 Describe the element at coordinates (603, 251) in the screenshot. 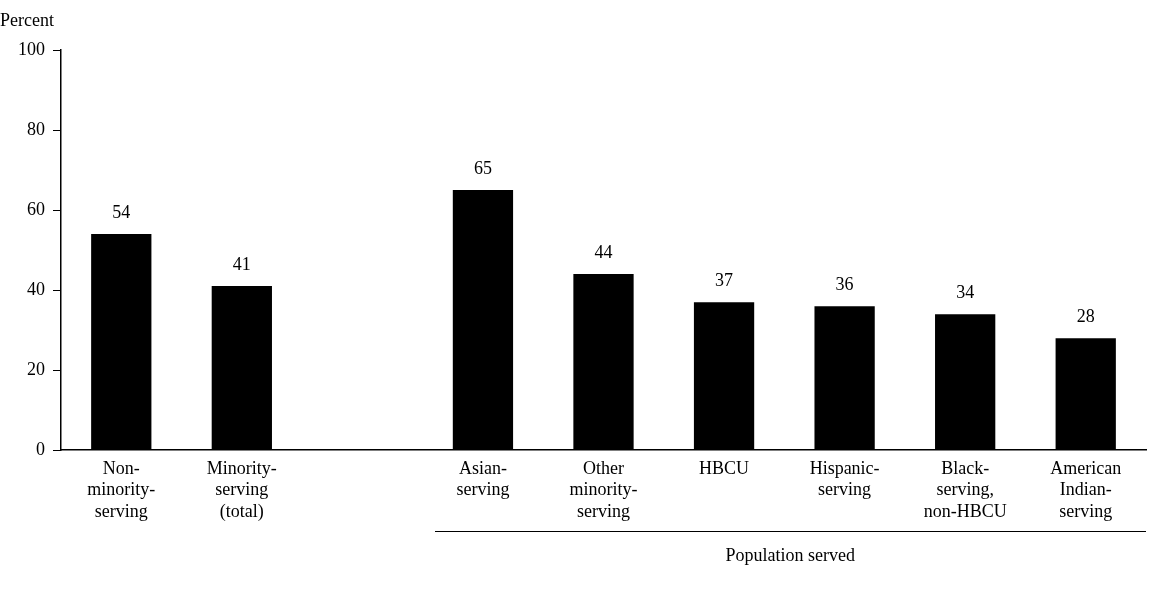

I see `data-label: 44` at that location.